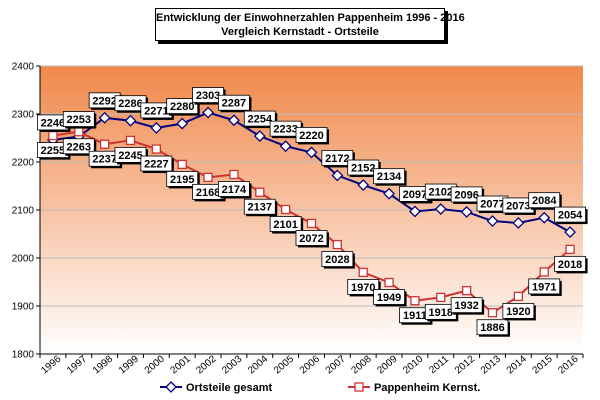 Image resolution: width=600 pixels, height=400 pixels. I want to click on point-s0-2016, so click(570, 232).